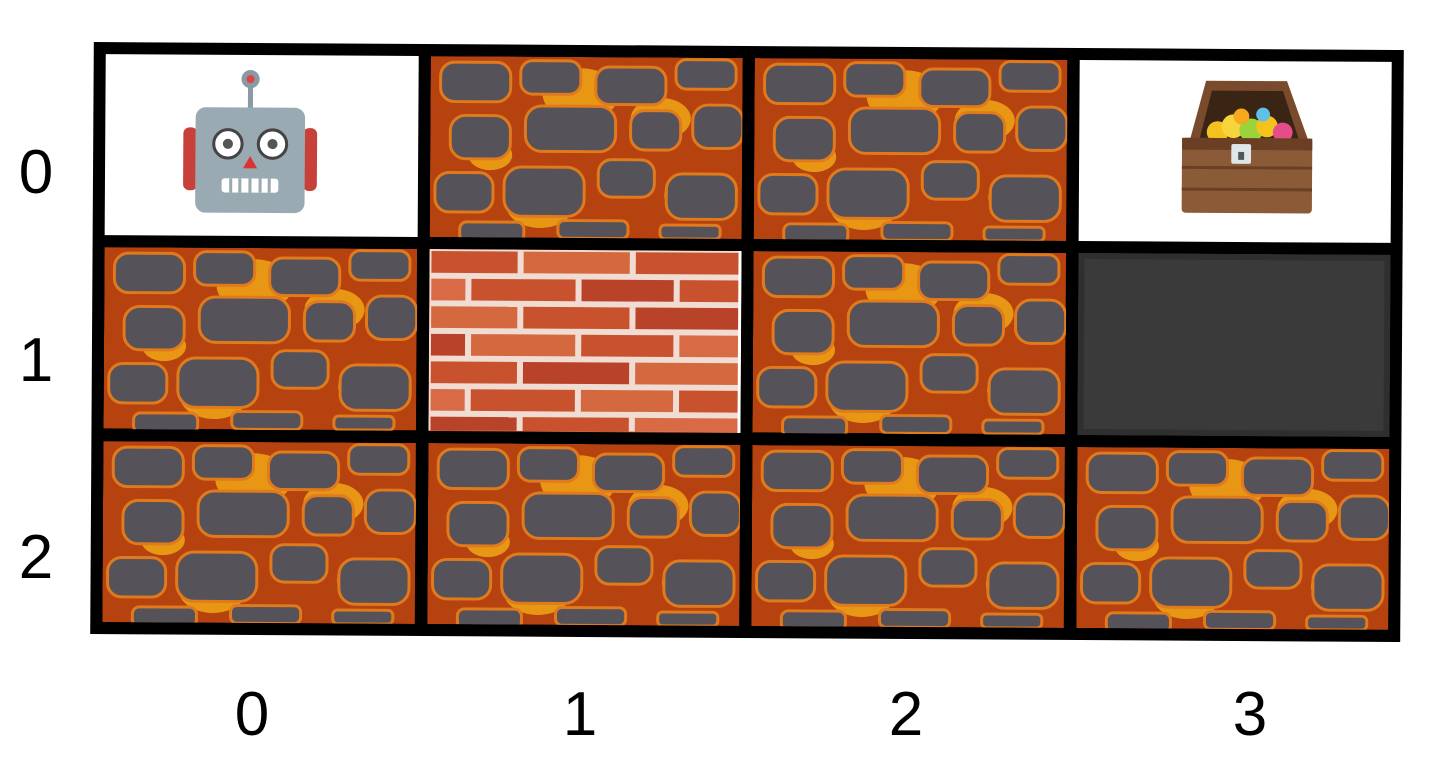 The height and width of the screenshot is (764, 1444). Describe the element at coordinates (1250, 714) in the screenshot. I see `col-label-3: 3` at that location.